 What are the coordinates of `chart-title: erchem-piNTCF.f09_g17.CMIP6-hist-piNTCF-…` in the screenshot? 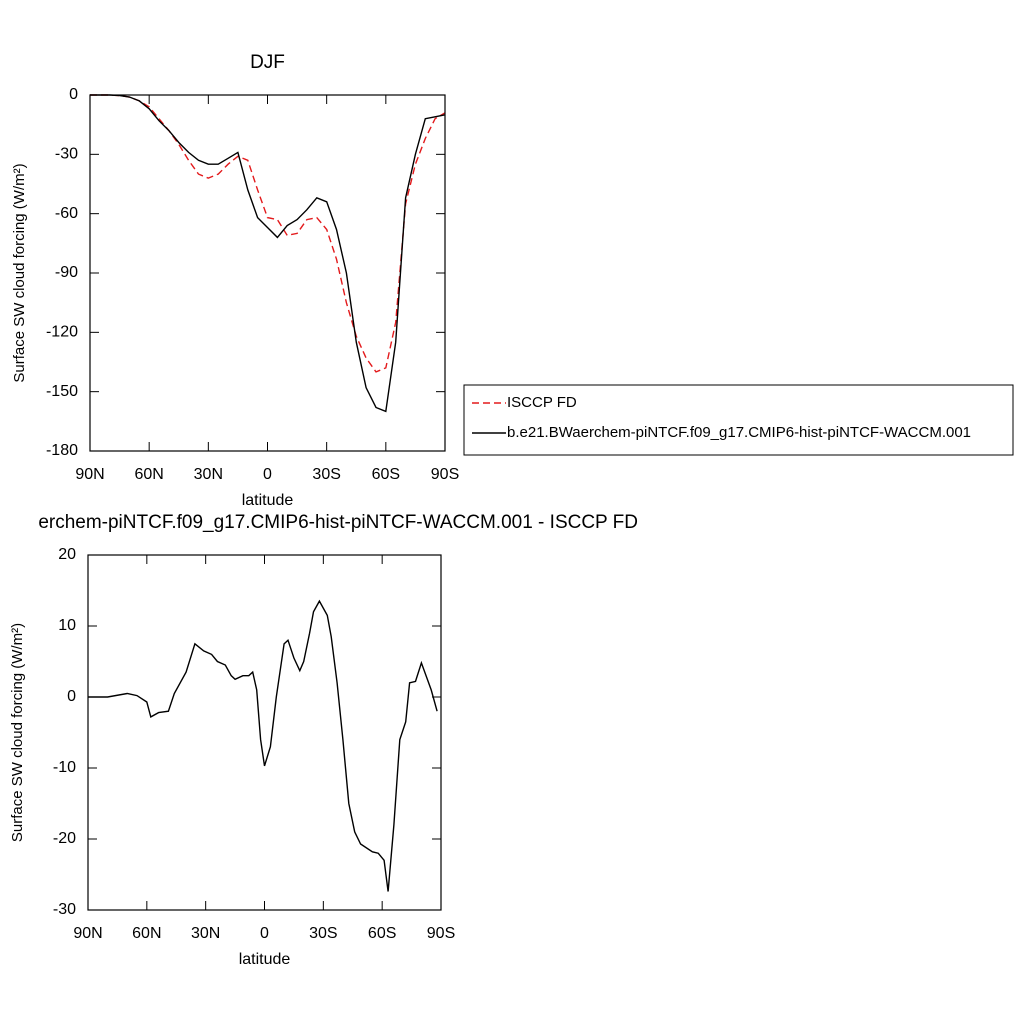 It's located at (338, 522).